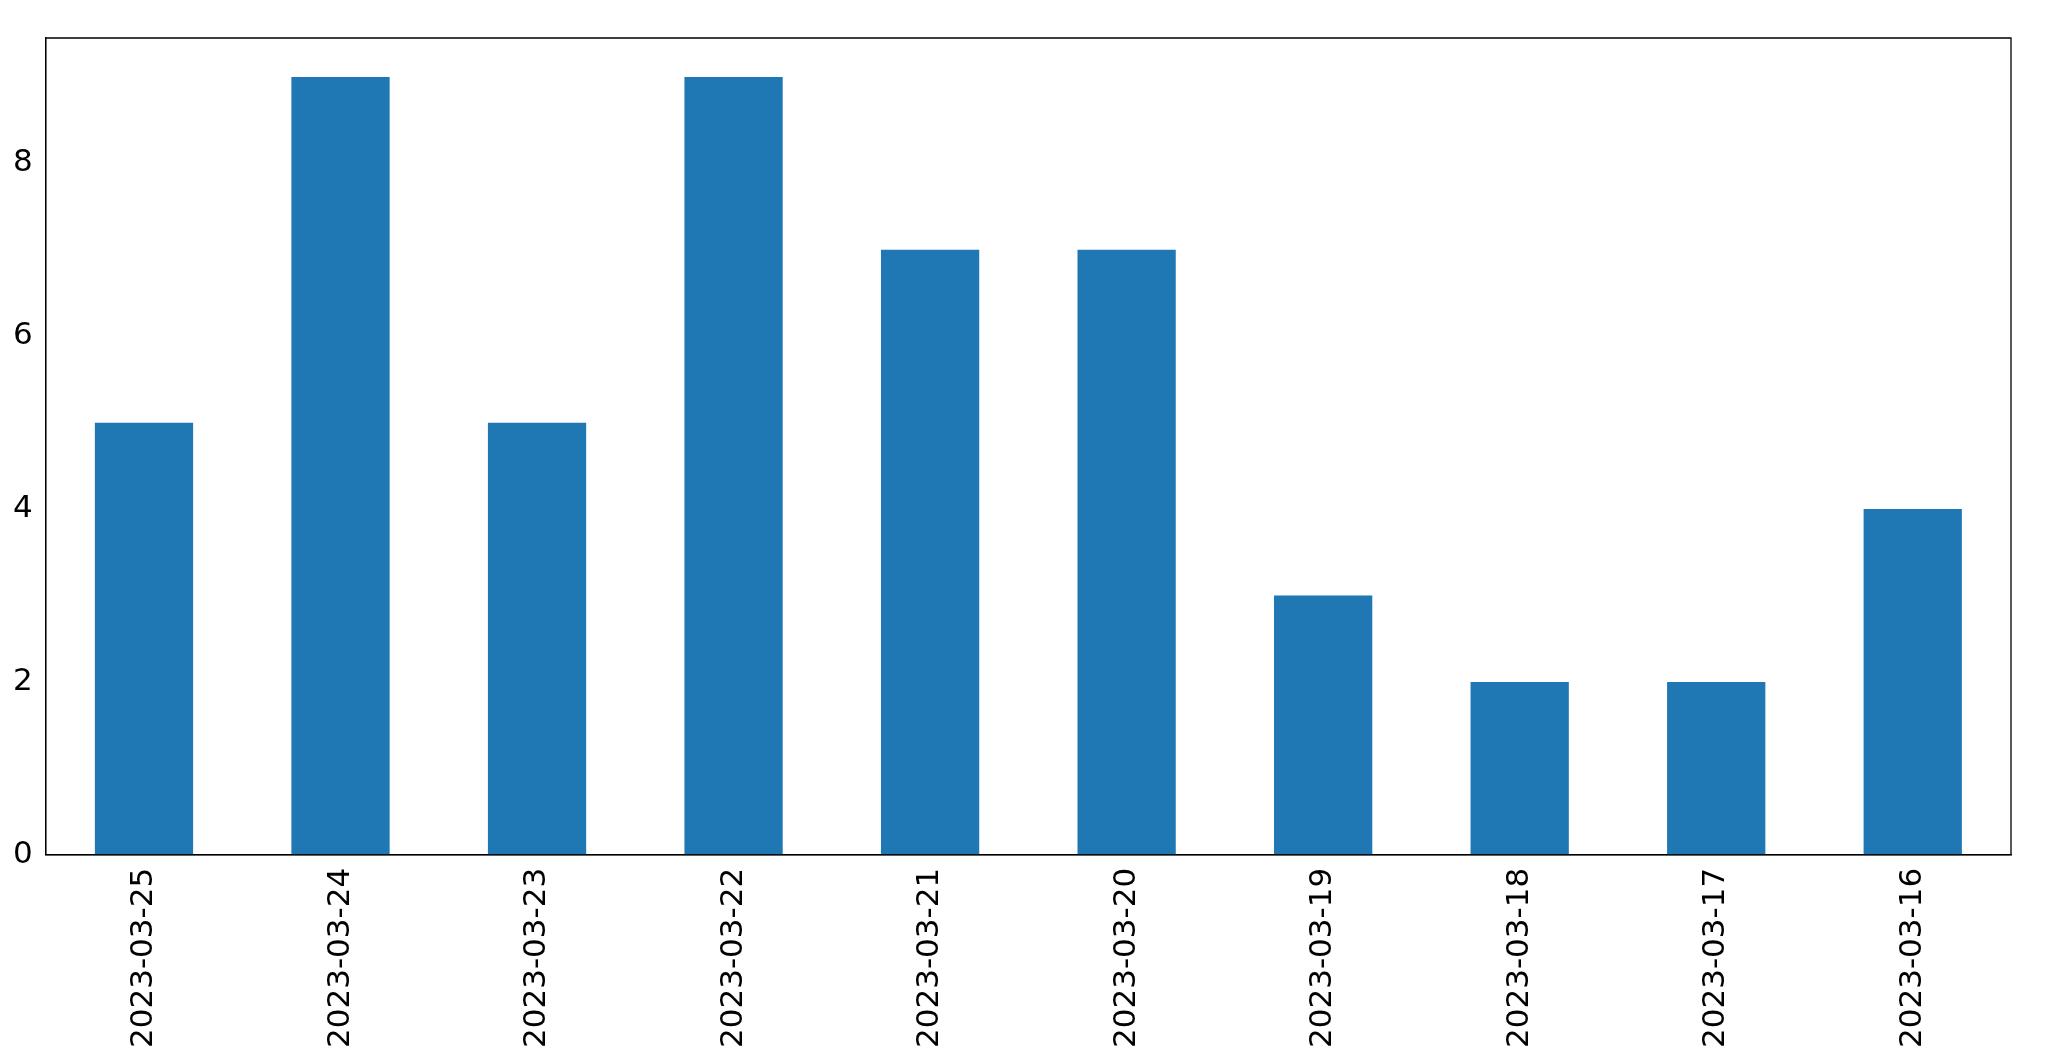 The image size is (2049, 1061). Describe the element at coordinates (141, 958) in the screenshot. I see `x-tick-label: 2023-03-25` at that location.